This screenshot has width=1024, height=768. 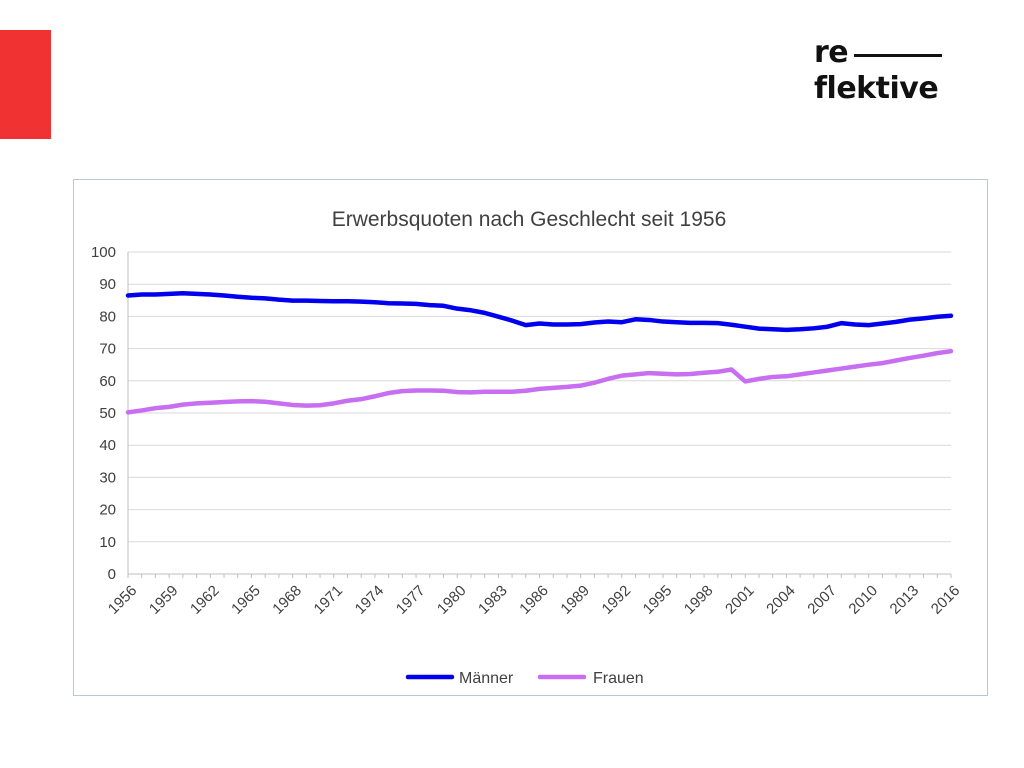 What do you see at coordinates (486, 678) in the screenshot?
I see `legend-label-maenner: Männer` at bounding box center [486, 678].